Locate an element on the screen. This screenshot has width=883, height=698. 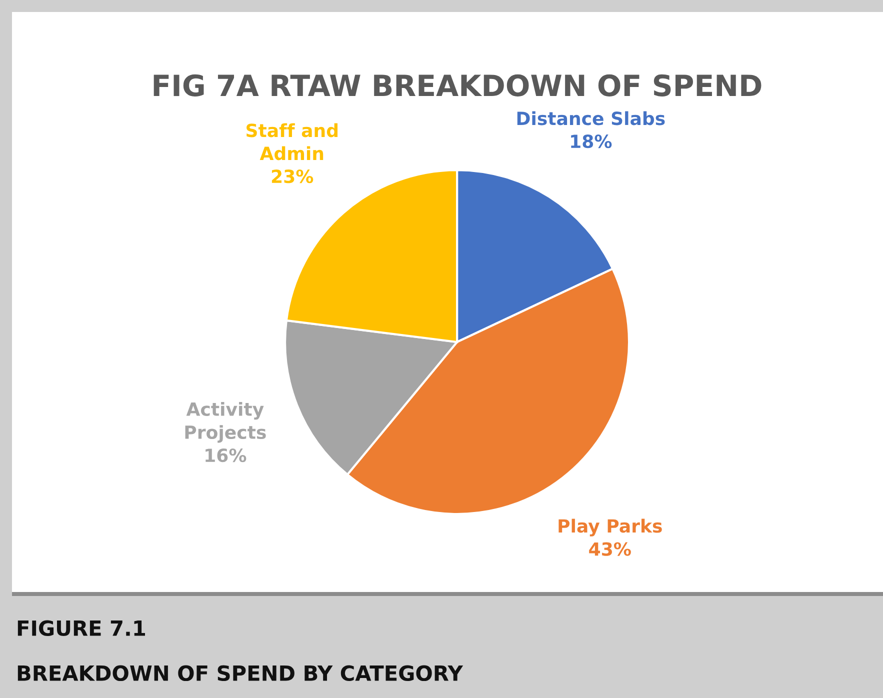
caption: FIGURE 7.1 is located at coordinates (81, 628).